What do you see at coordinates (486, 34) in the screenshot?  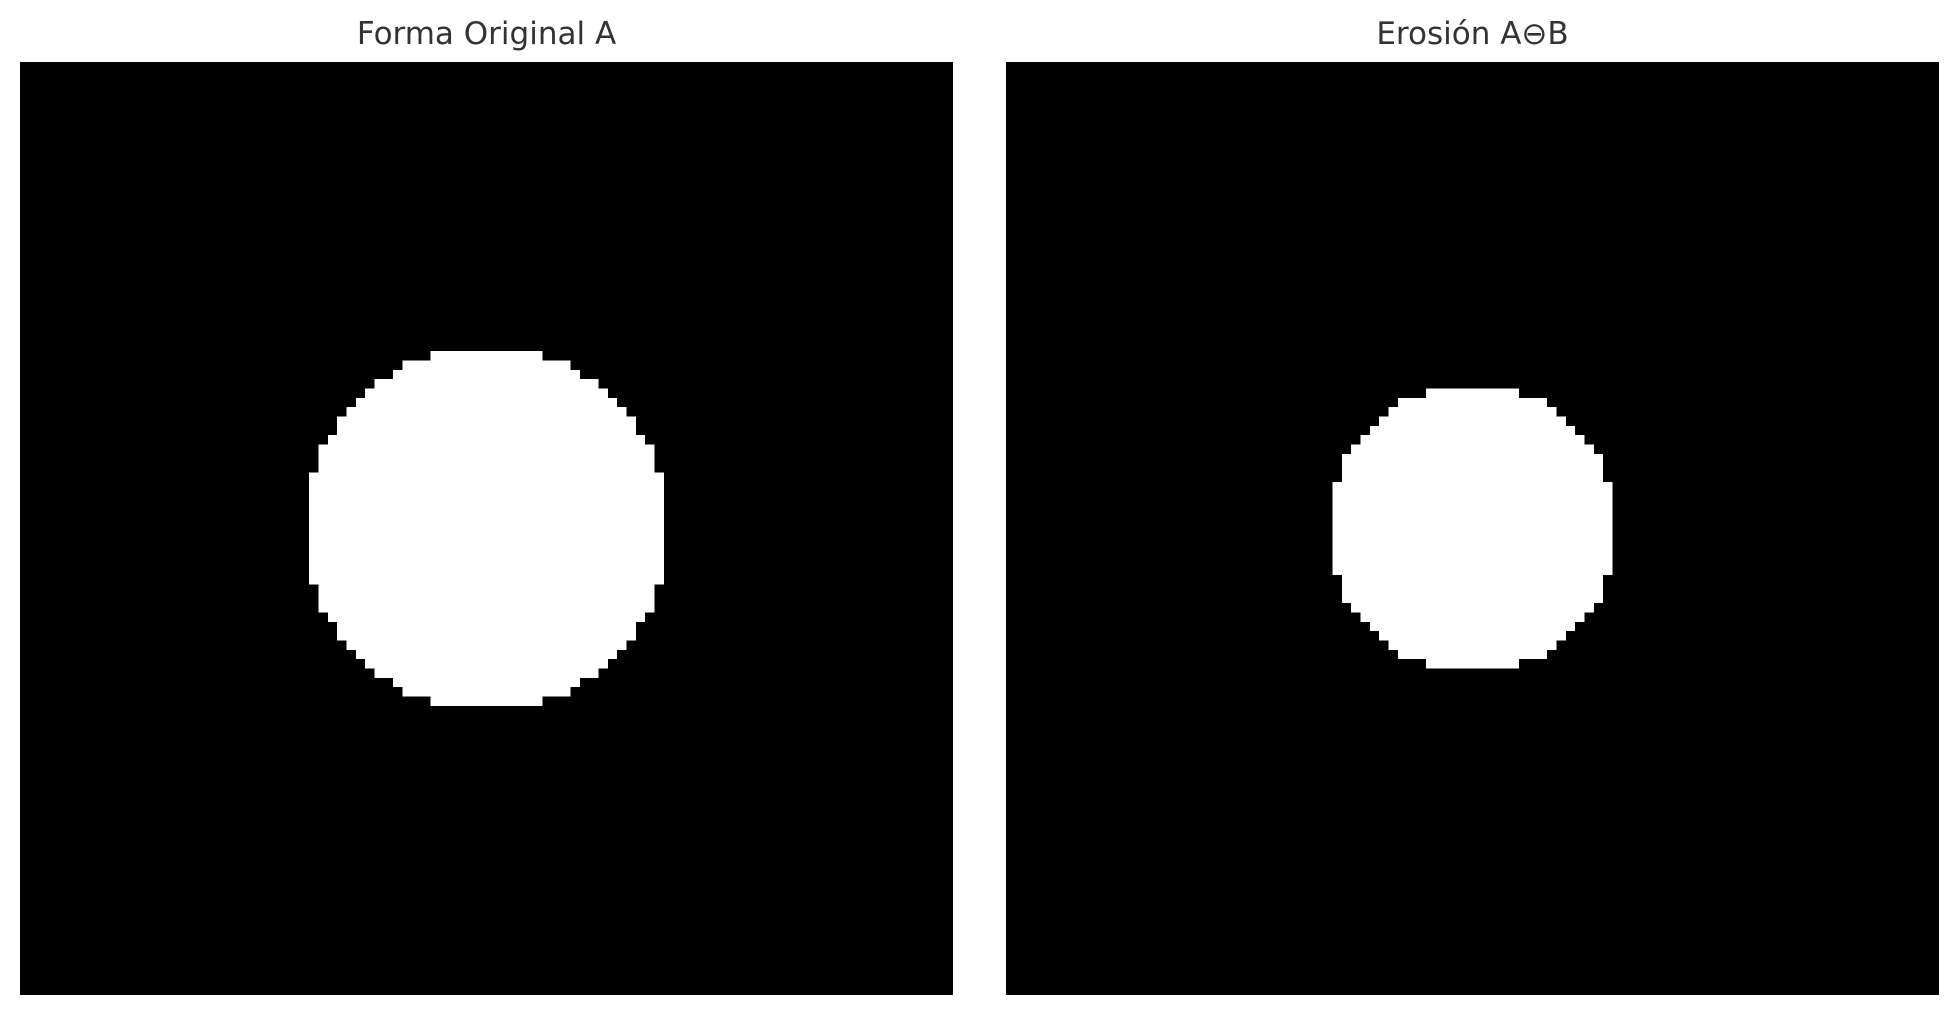 I see `panel-title-original: Forma Original A` at bounding box center [486, 34].